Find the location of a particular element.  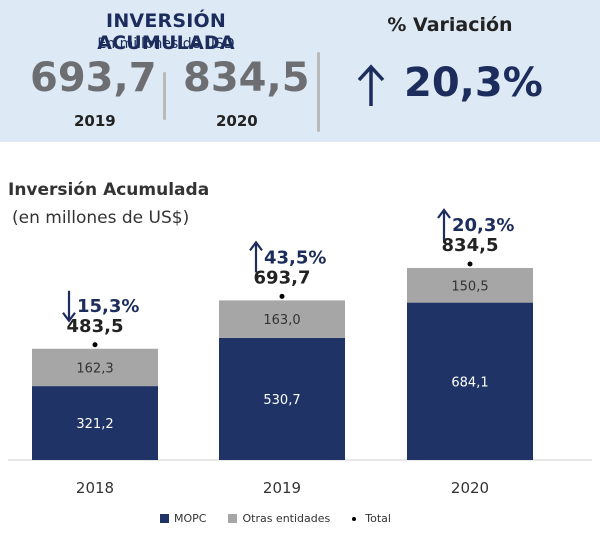

change-arrow-up-icon-2020 is located at coordinates (444, 224).